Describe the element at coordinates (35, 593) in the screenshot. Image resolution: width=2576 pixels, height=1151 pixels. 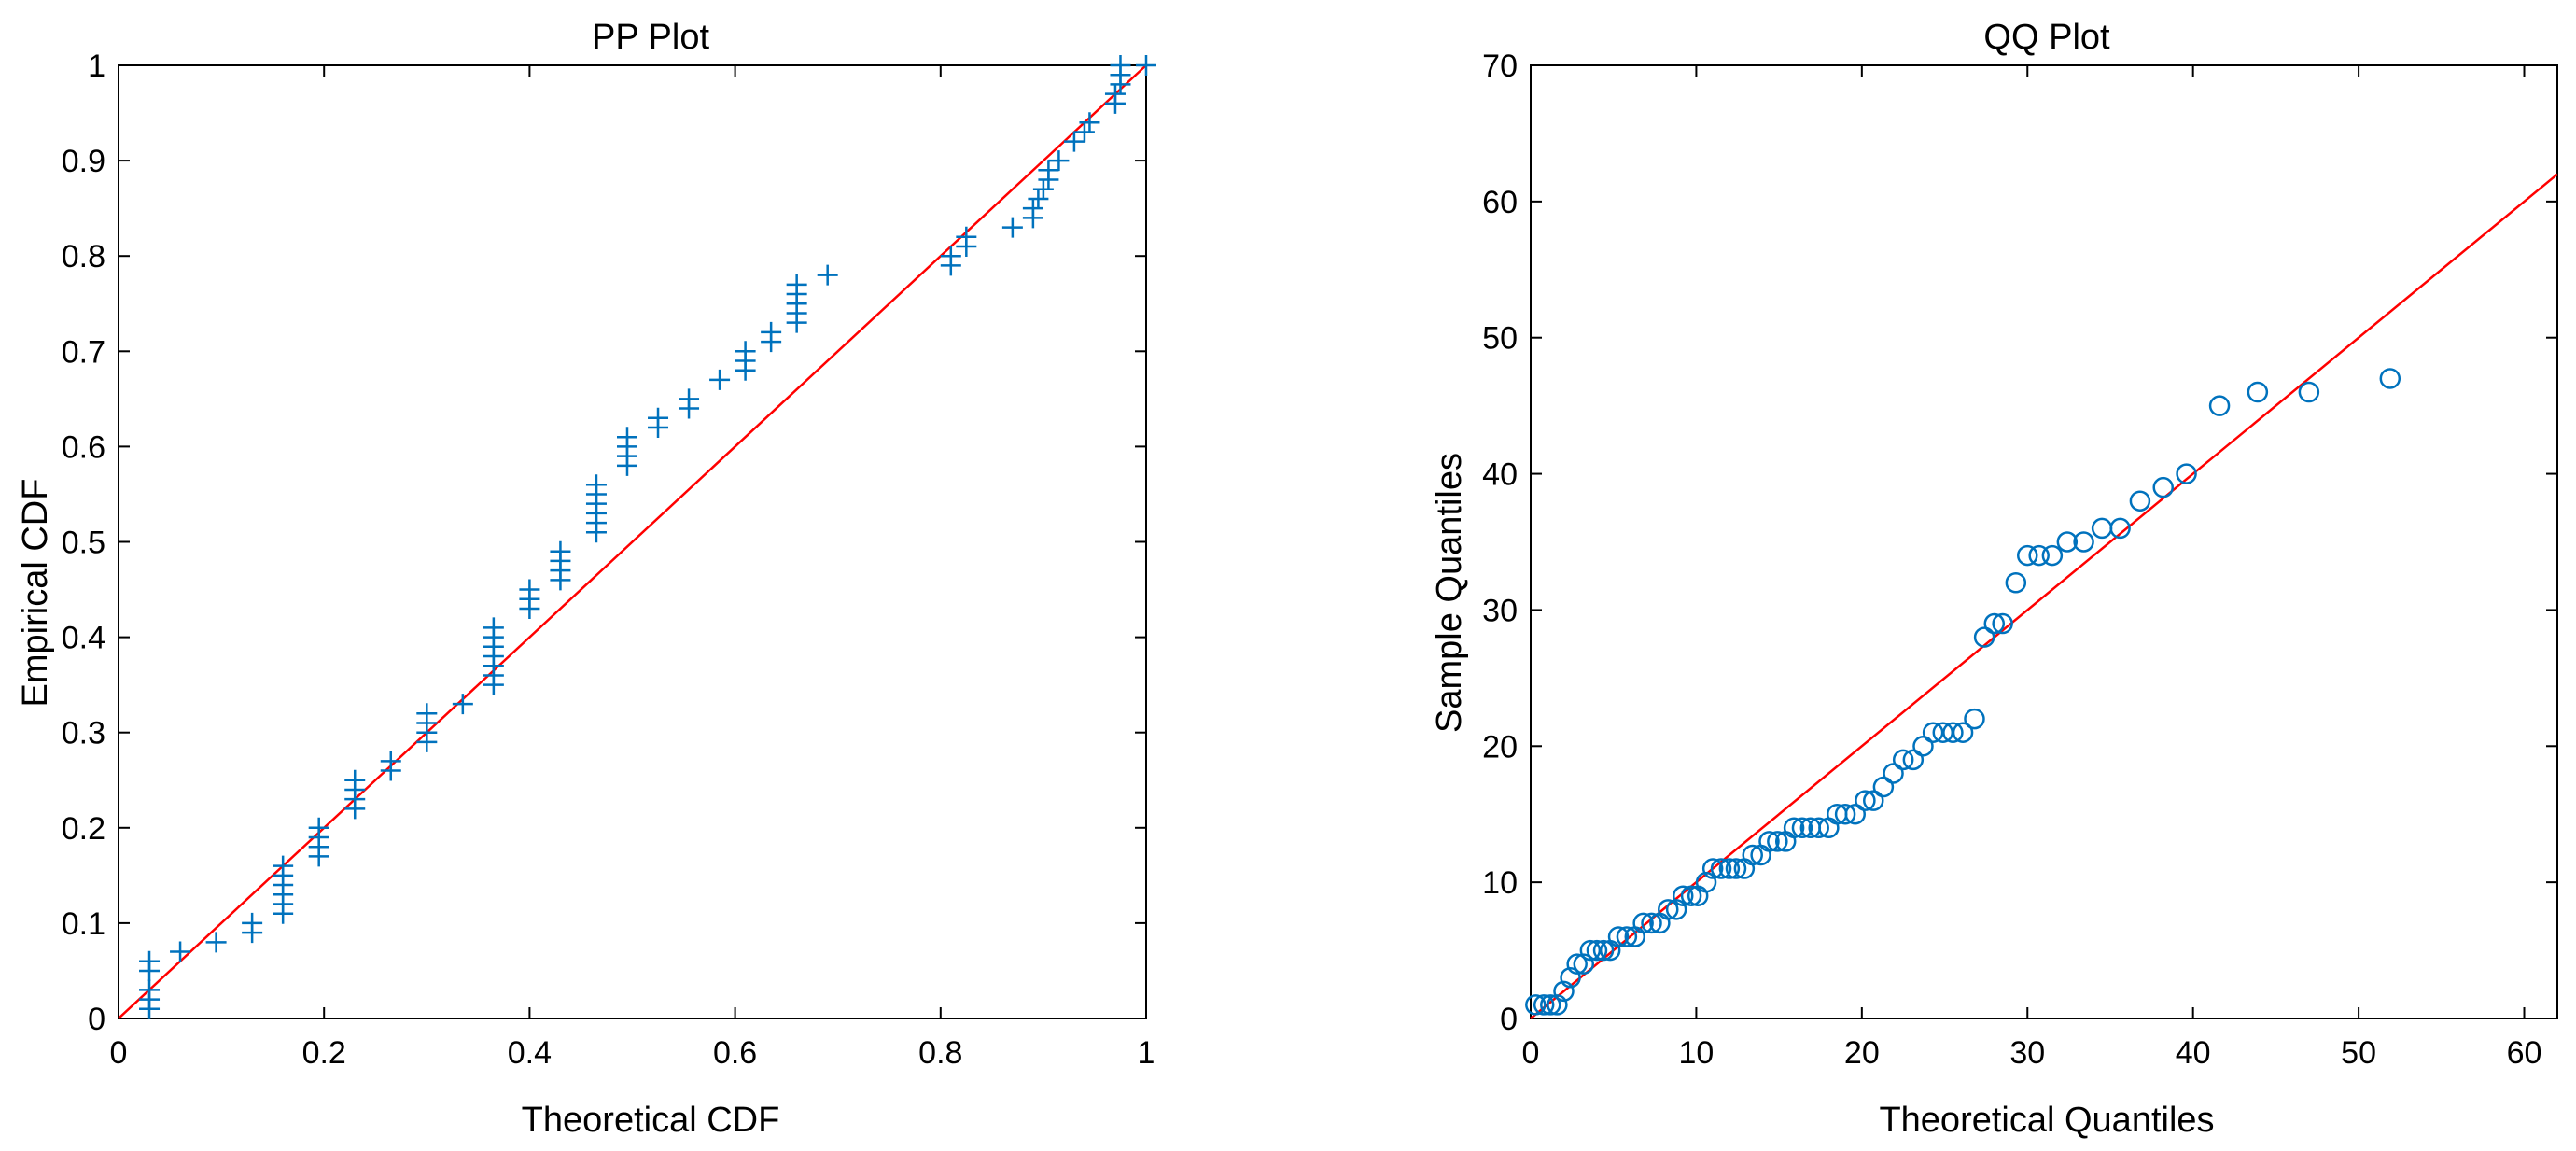
I see `pp-plot-ylabel: Empirical CDF` at that location.